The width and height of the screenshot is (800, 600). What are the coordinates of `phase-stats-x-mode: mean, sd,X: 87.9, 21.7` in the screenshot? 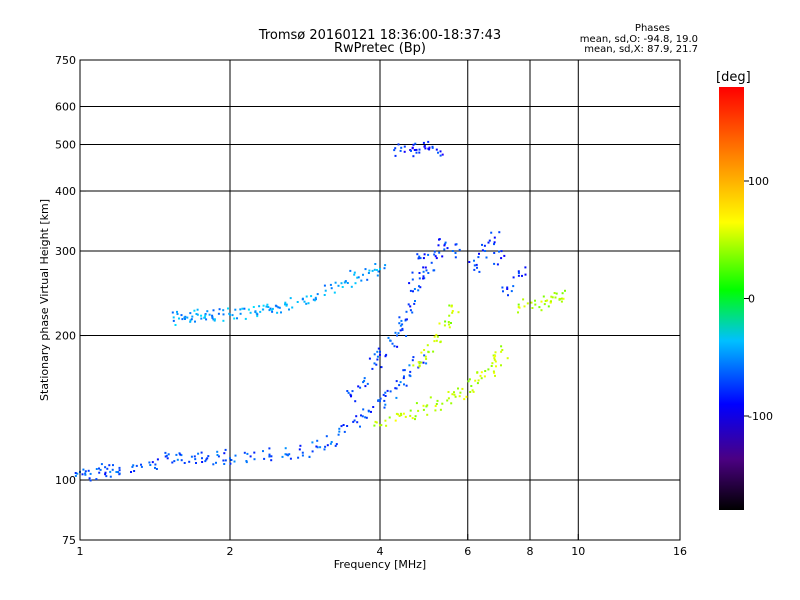 It's located at (641, 49).